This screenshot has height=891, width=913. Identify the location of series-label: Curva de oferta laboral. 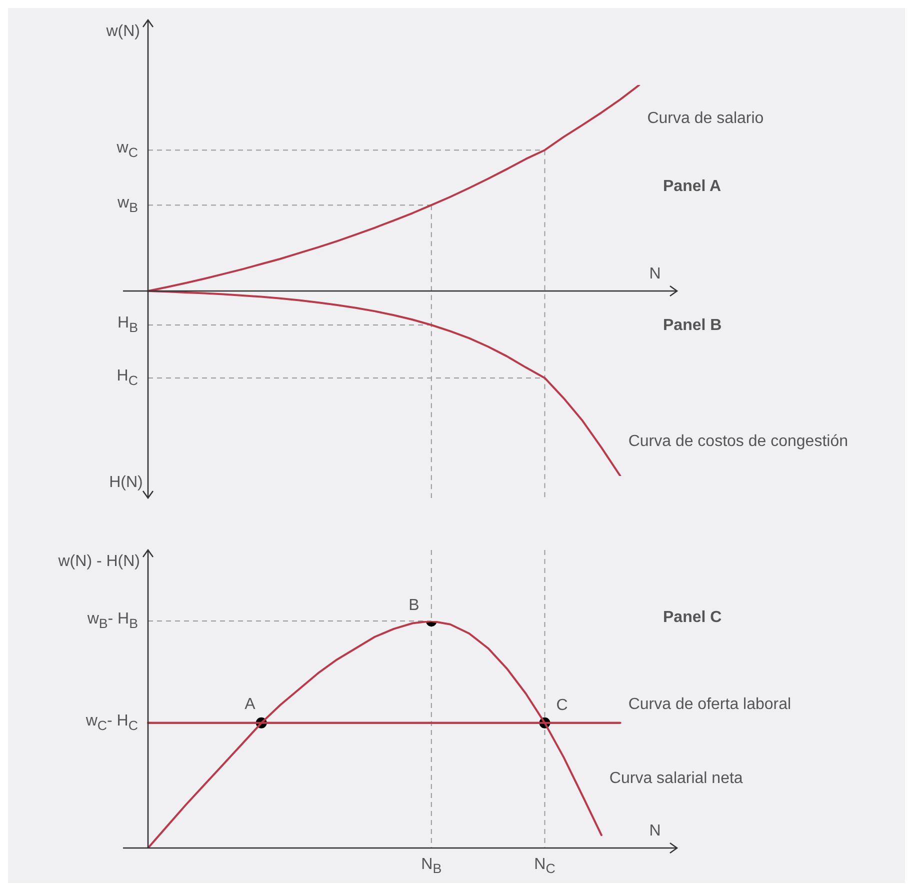
(710, 705).